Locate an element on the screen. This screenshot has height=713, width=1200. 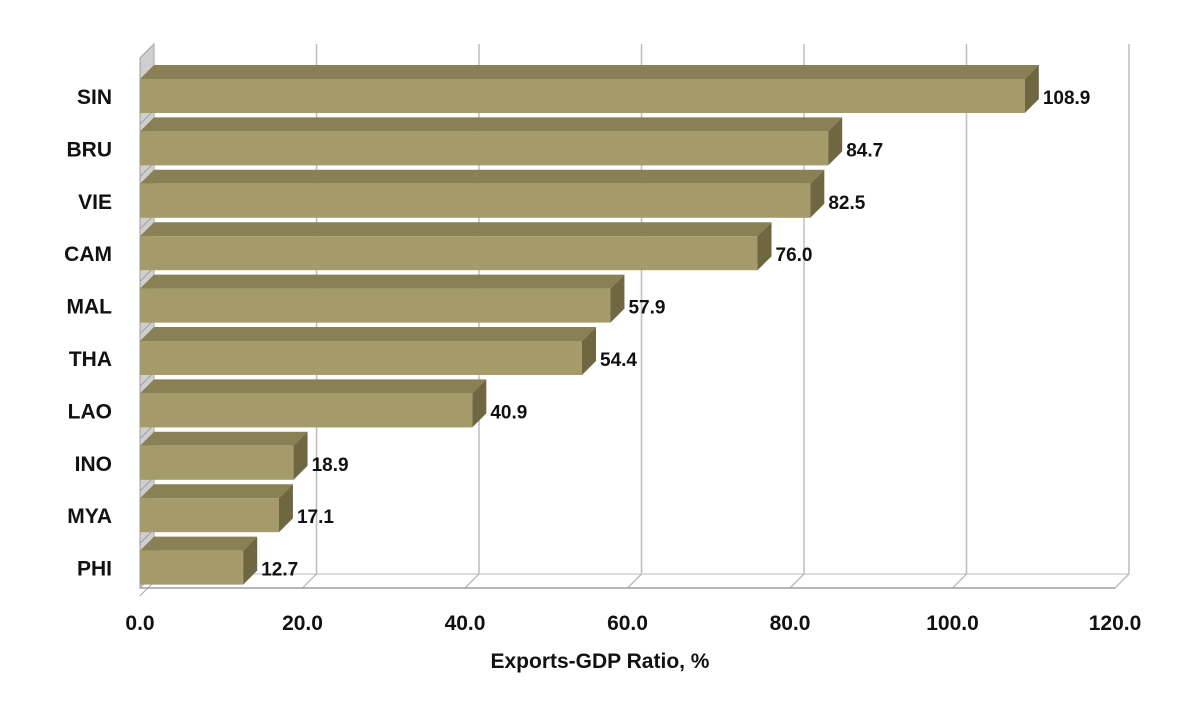
category-label-cam: CAM is located at coordinates (88, 254).